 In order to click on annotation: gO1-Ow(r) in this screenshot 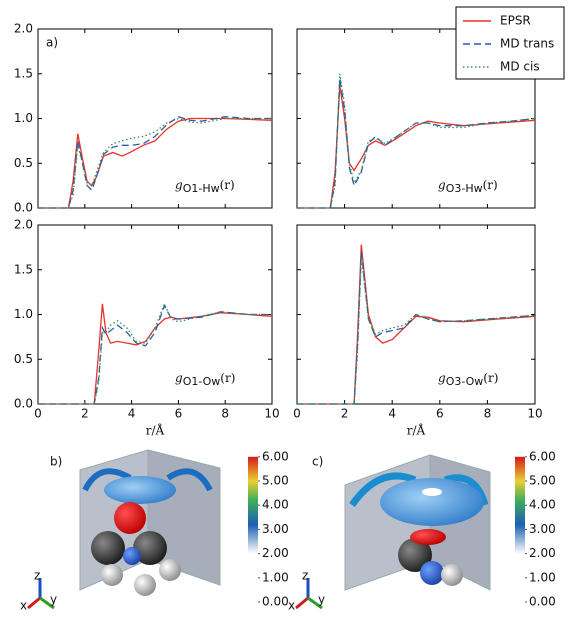, I will do `click(205, 380)`.